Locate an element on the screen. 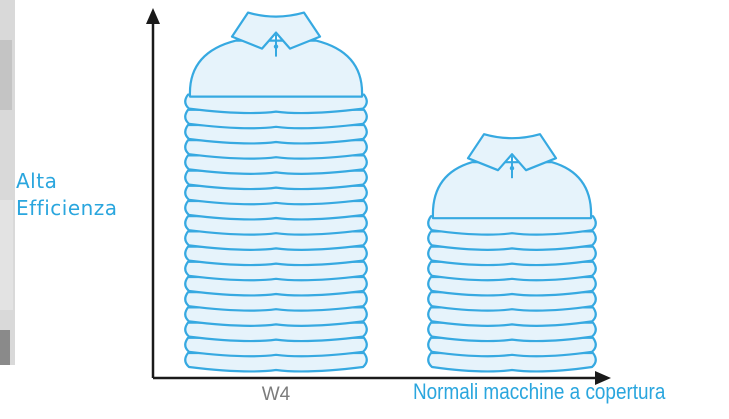 The image size is (729, 419). y-axis-label-line-1: Alta is located at coordinates (37, 181).